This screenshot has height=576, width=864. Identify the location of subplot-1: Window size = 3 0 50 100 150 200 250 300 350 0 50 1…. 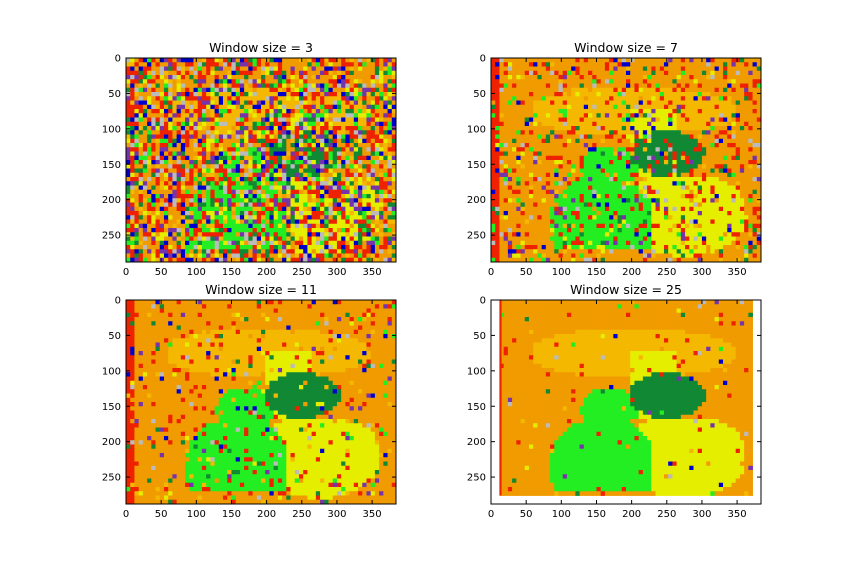
(249, 159).